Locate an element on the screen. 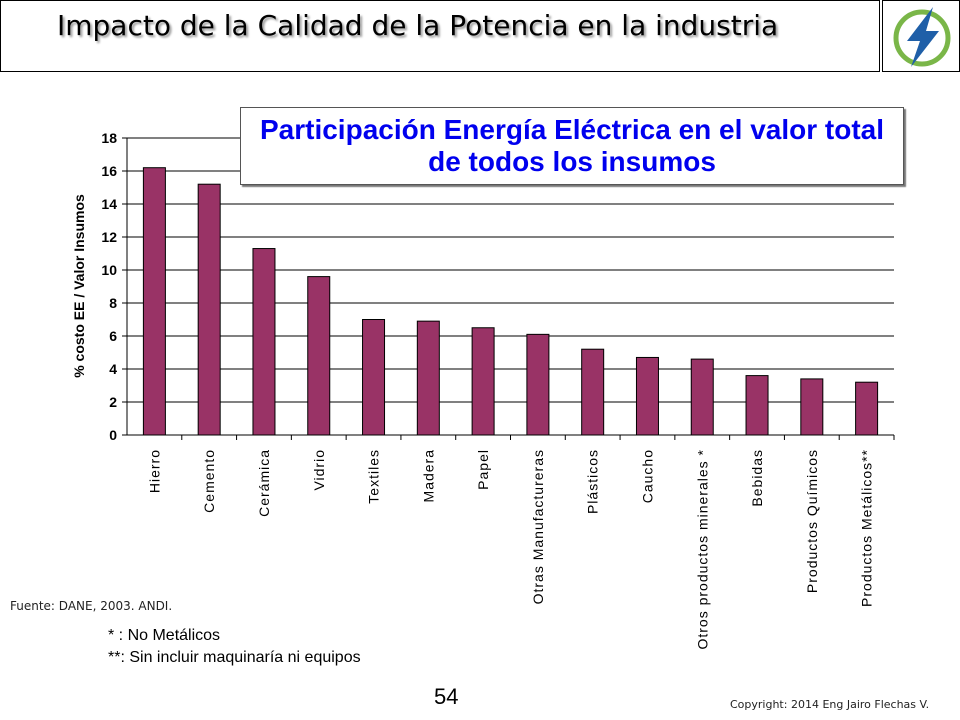  source-text: Fuente: DANE, 2003. ANDI. is located at coordinates (91, 606).